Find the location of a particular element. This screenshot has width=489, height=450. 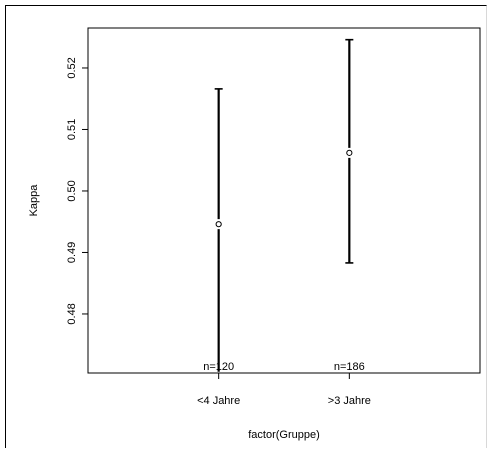

annotations: n=120 n=186 is located at coordinates (284, 367).